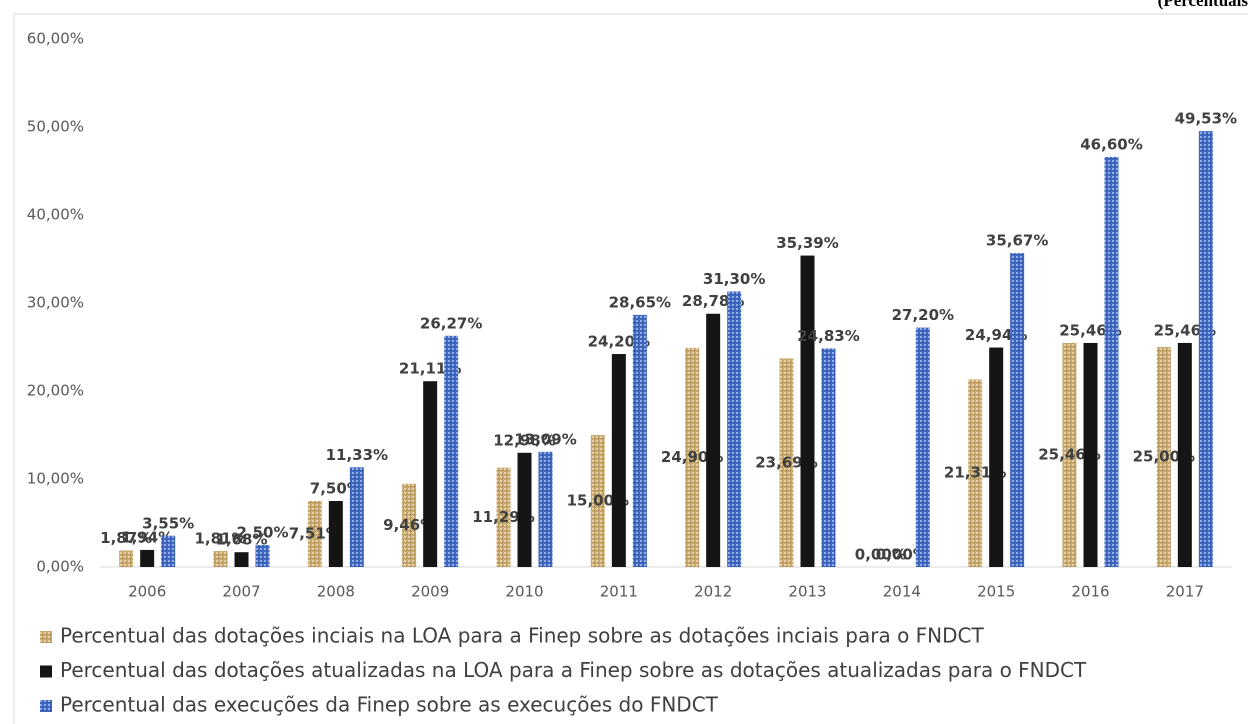 This screenshot has width=1248, height=724. I want to click on value-label: 31,30%, so click(734, 279).